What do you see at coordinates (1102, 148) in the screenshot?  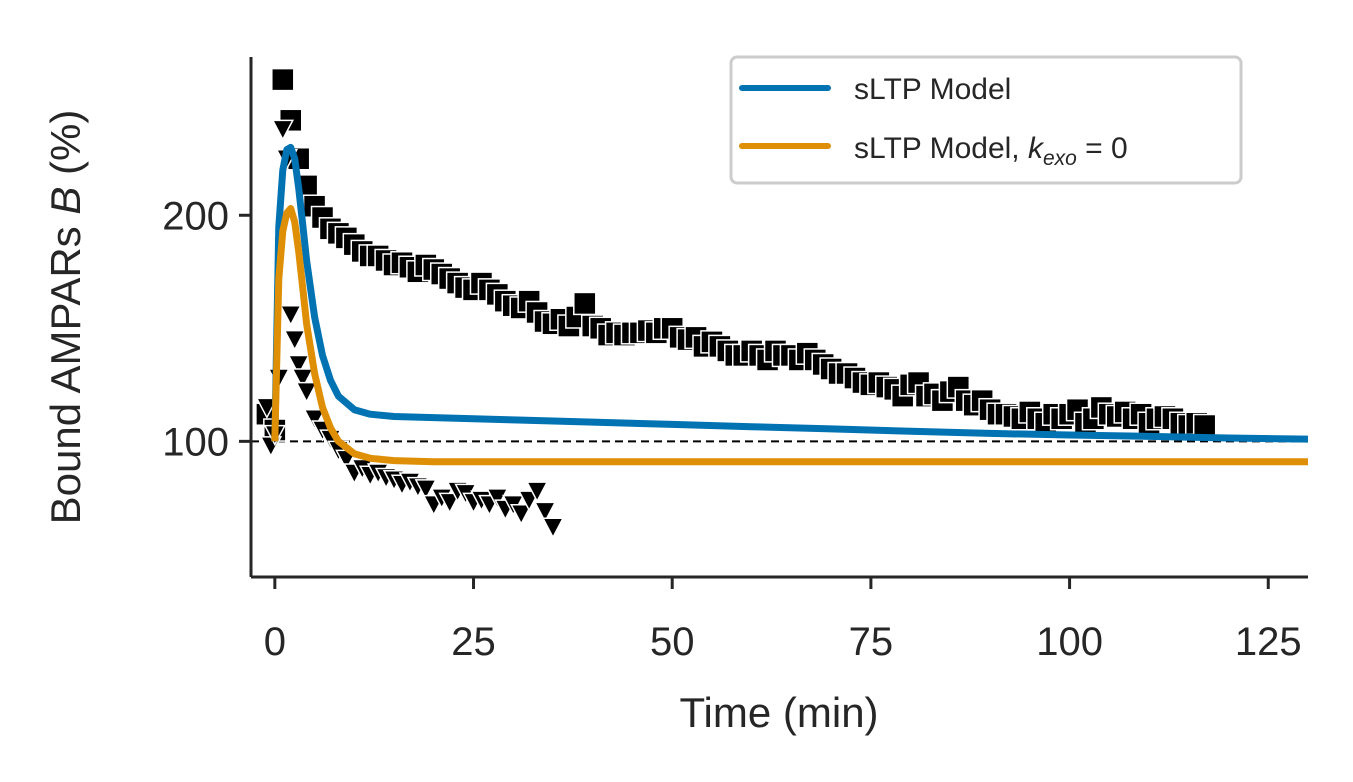 I see `legend-label-suffix: = 0` at bounding box center [1102, 148].